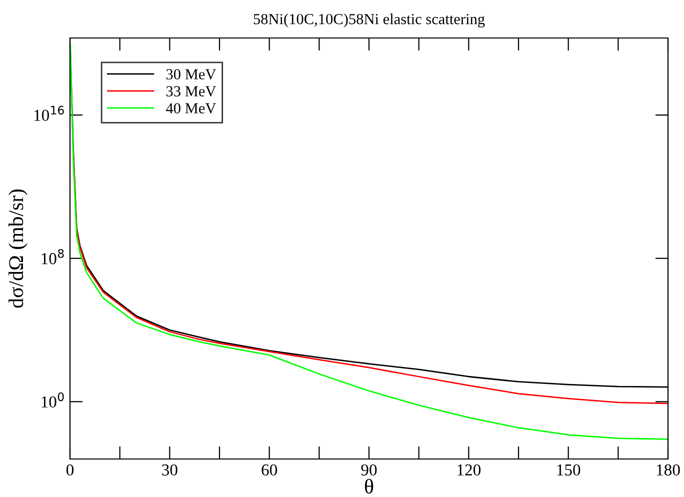 The image size is (684, 497). Describe the element at coordinates (191, 74) in the screenshot. I see `legend-label: 30 MeV` at that location.